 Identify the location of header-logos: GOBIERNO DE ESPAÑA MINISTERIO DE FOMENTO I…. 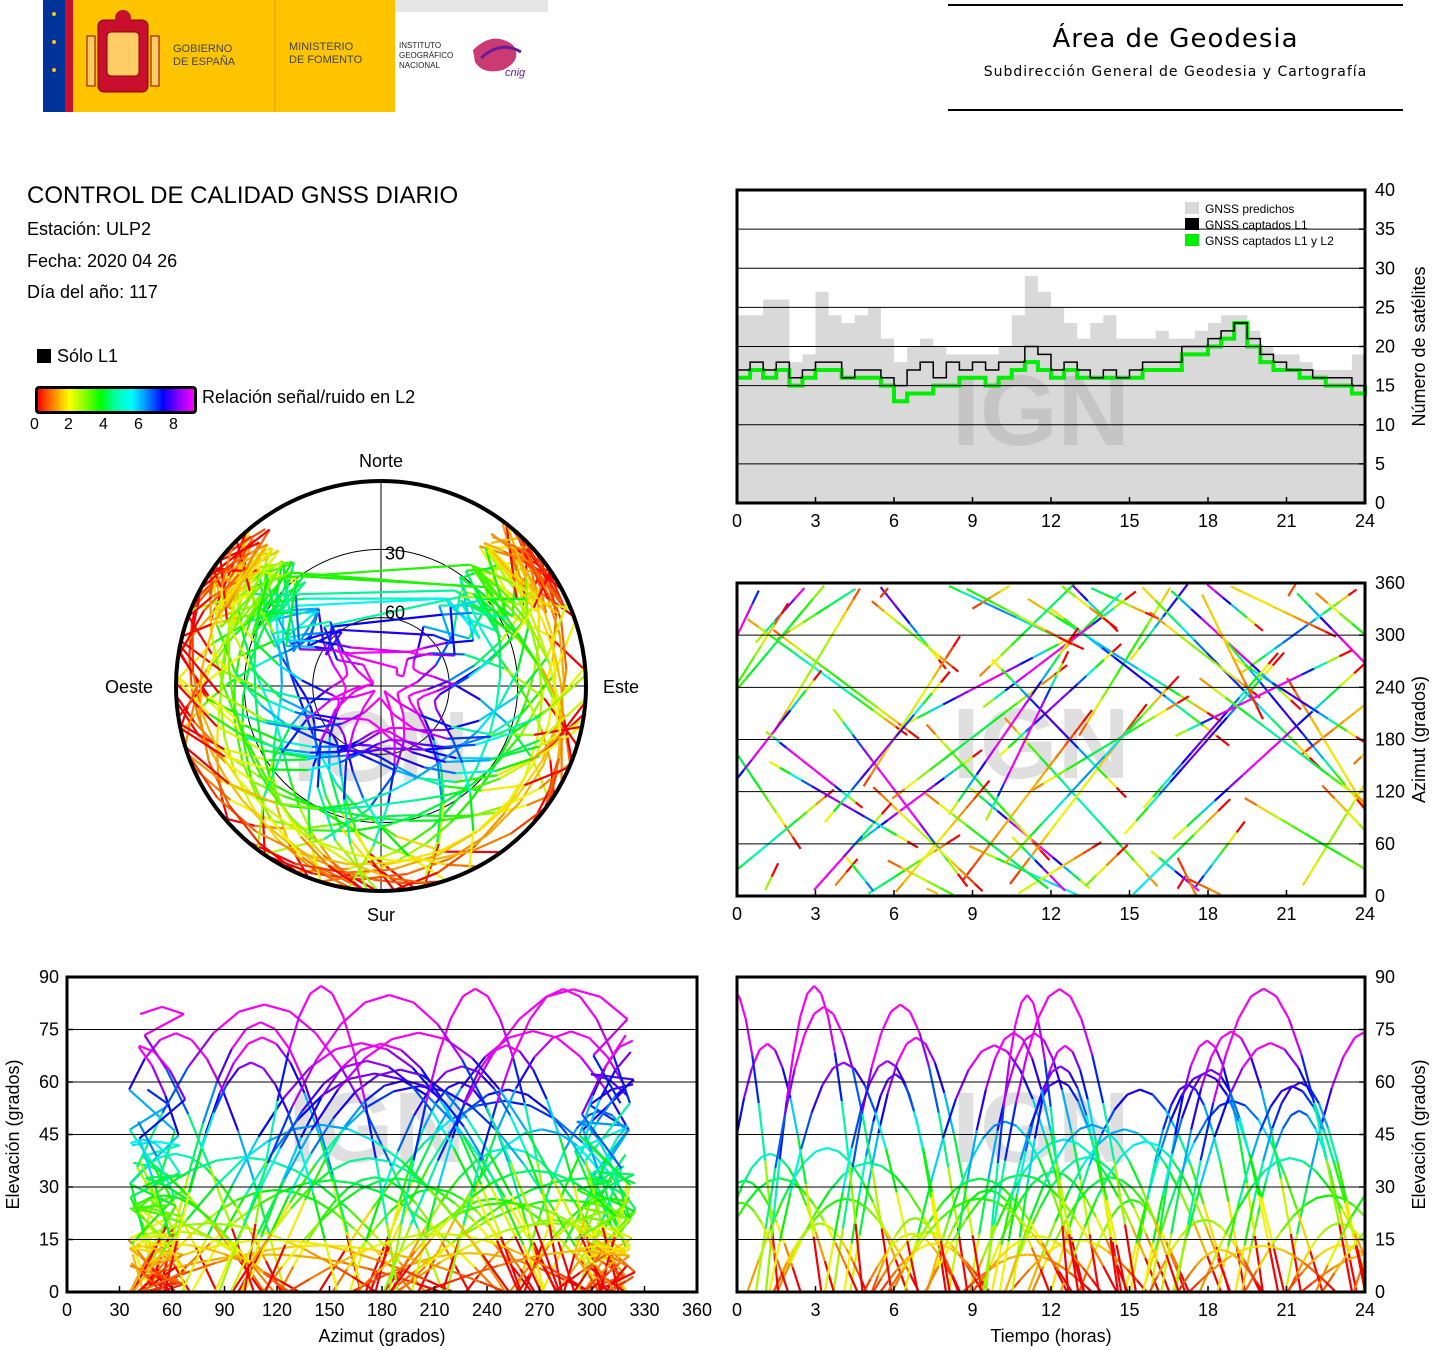
(295, 56).